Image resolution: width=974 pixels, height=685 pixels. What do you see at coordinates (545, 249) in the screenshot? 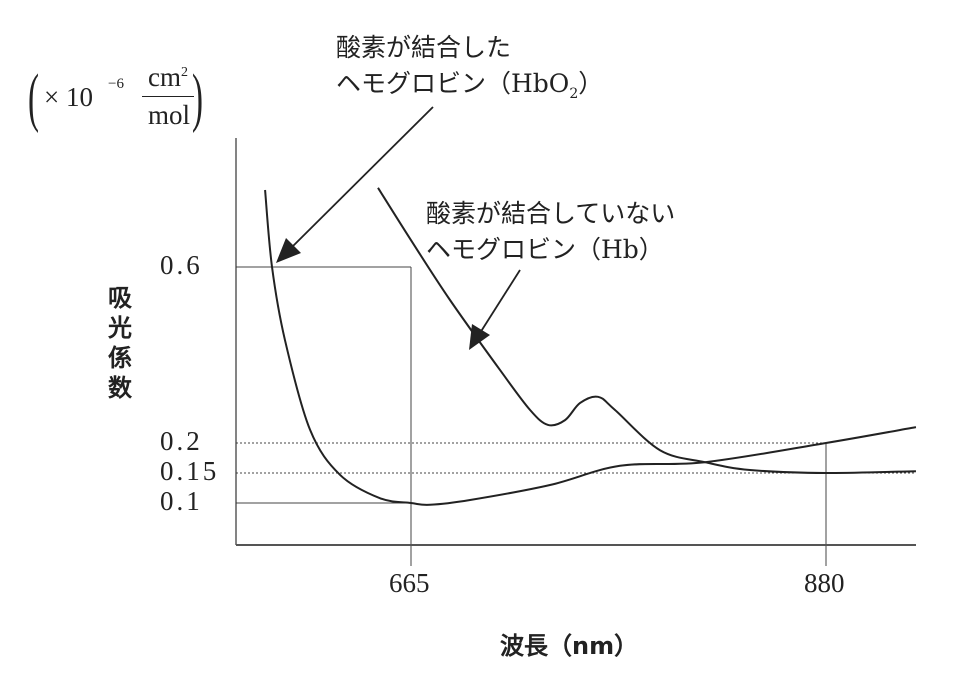
I see `hb-label-line2: ヘモグロビン（Hb）` at bounding box center [545, 249].